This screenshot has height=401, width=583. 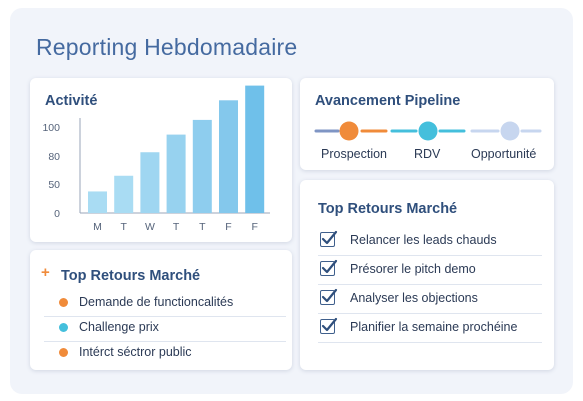 I want to click on checklist-item: Planifier la semaine prochéine, so click(x=430, y=328).